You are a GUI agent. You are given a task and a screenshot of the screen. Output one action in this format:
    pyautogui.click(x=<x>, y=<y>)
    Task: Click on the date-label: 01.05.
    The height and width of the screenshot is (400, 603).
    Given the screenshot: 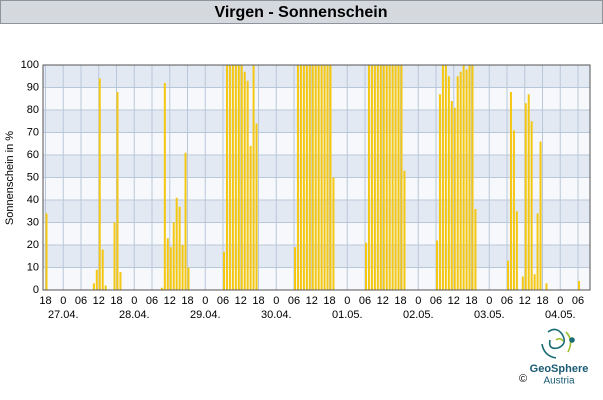 What is the action you would take?
    pyautogui.click(x=347, y=315)
    